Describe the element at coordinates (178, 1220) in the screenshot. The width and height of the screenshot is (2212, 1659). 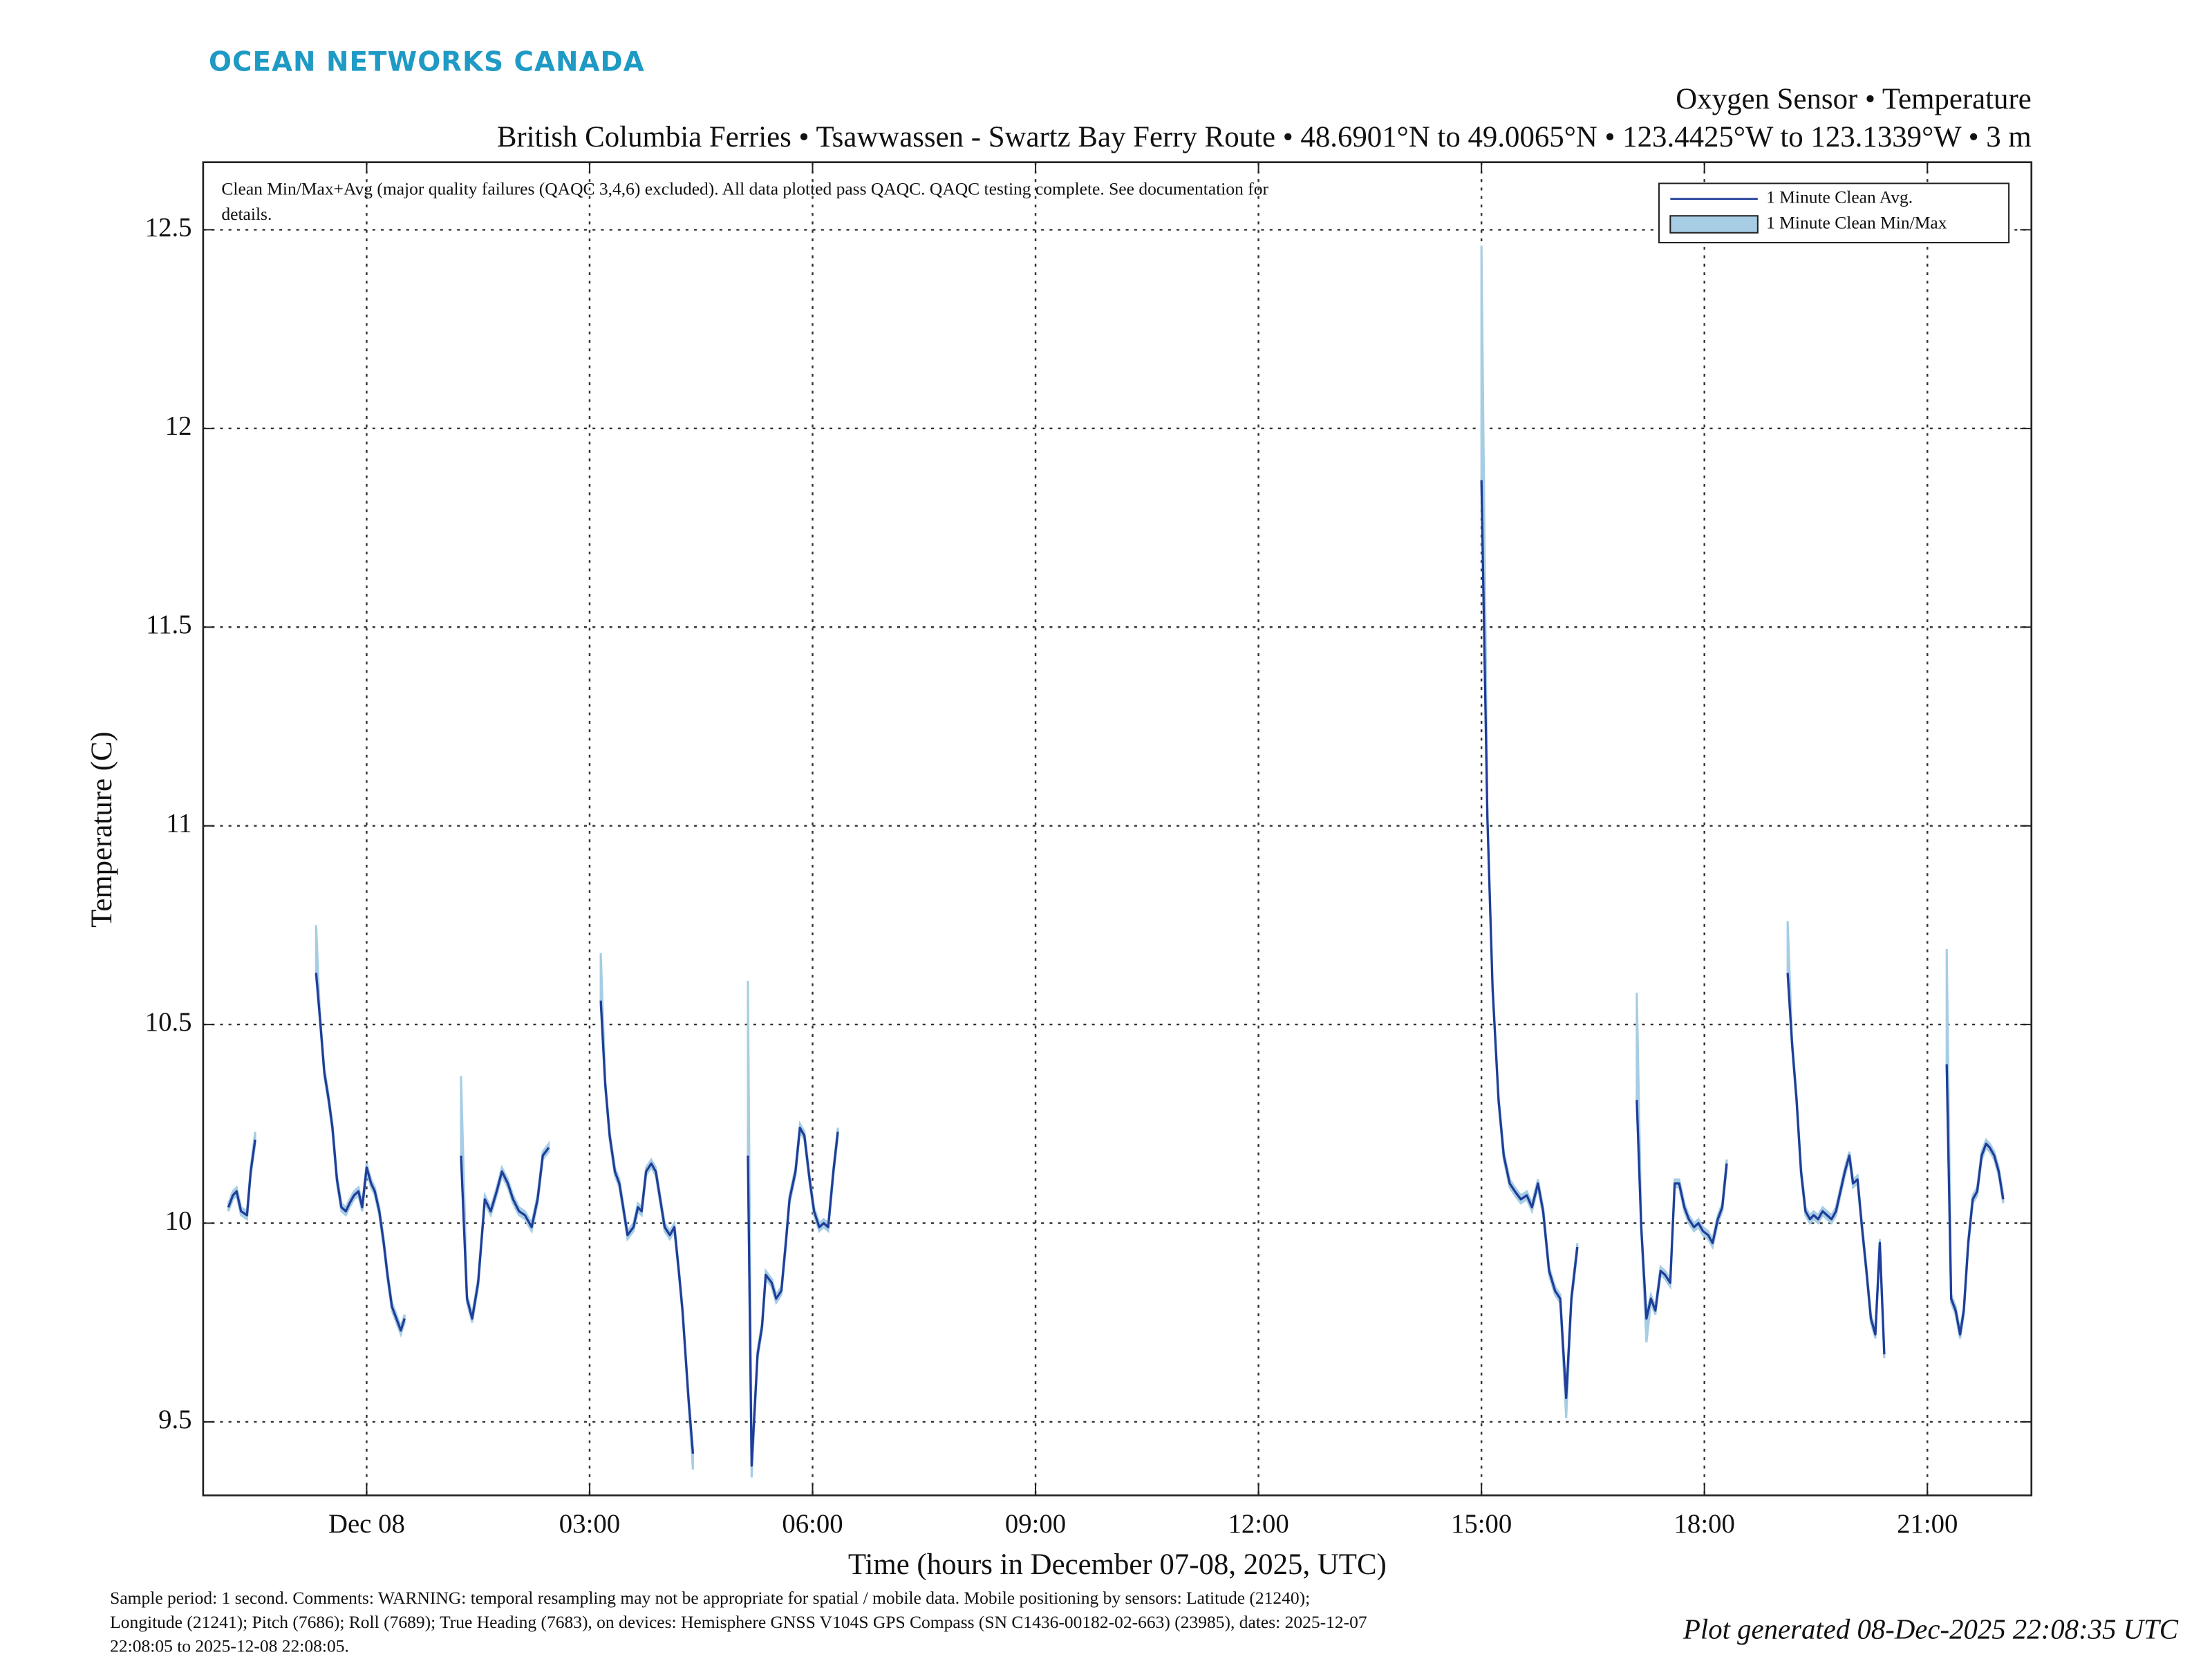
I see `y-tick-label: 10` at that location.